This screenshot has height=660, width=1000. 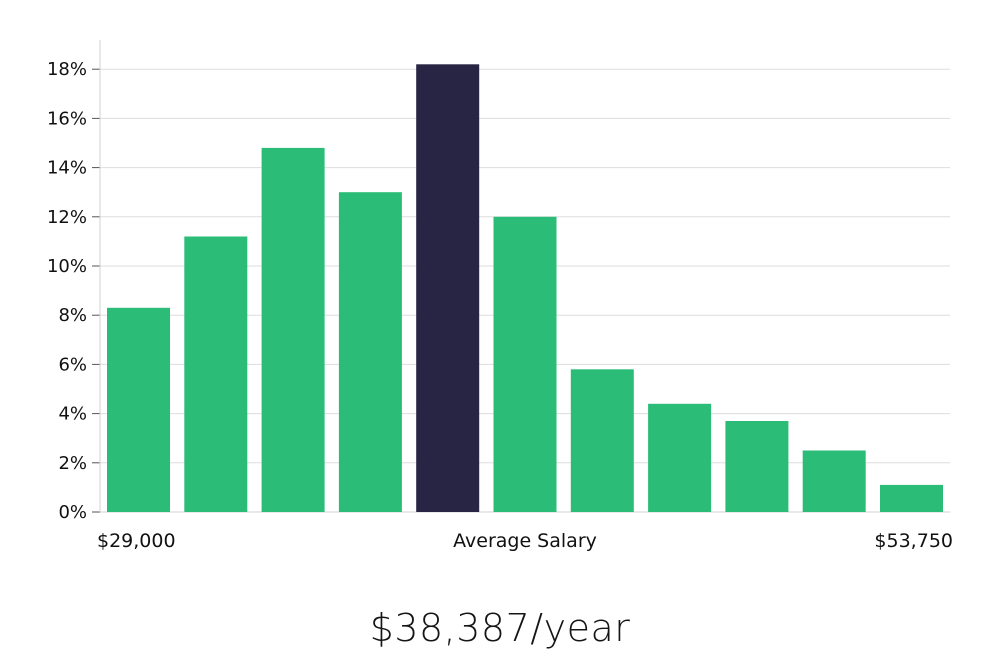 I want to click on y-tick-label: 0%, so click(x=72, y=512).